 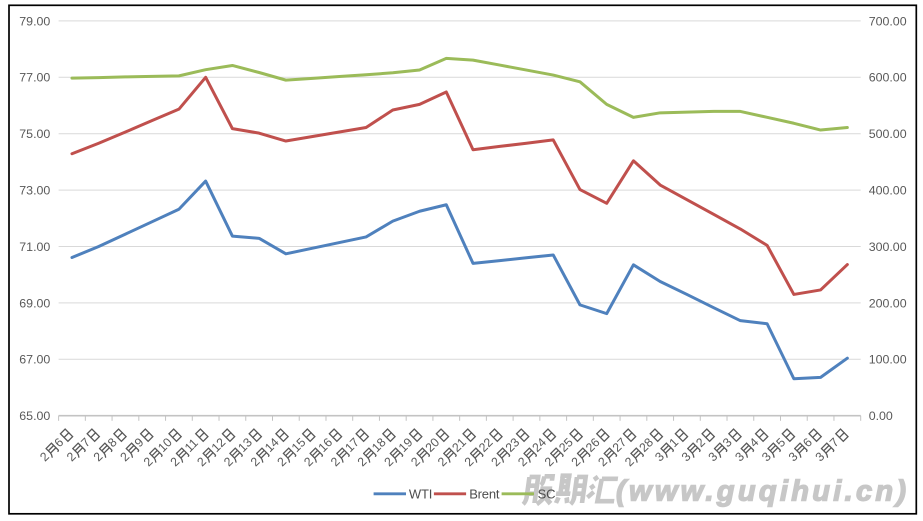 I want to click on svg-text: (www.guqihui.cn), so click(x=762, y=492).